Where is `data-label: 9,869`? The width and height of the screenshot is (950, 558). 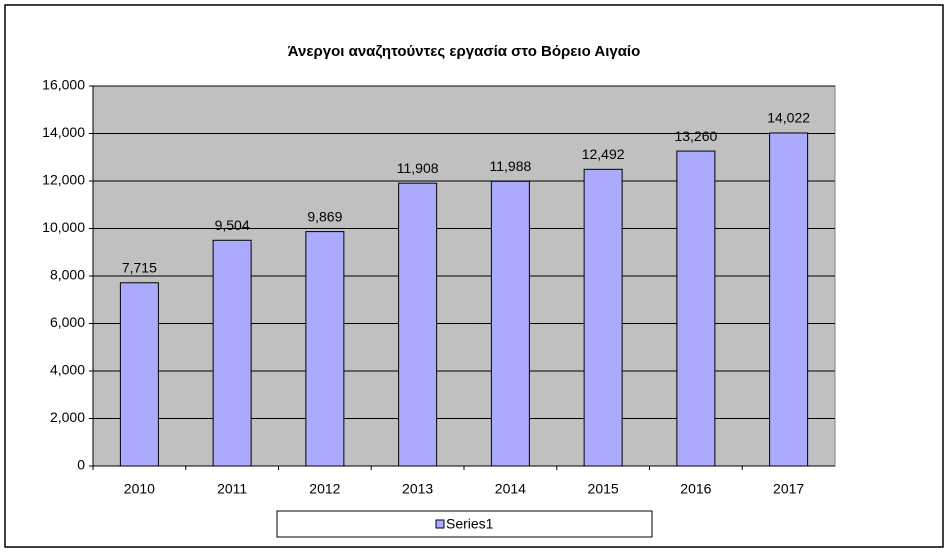 data-label: 9,869 is located at coordinates (324, 216).